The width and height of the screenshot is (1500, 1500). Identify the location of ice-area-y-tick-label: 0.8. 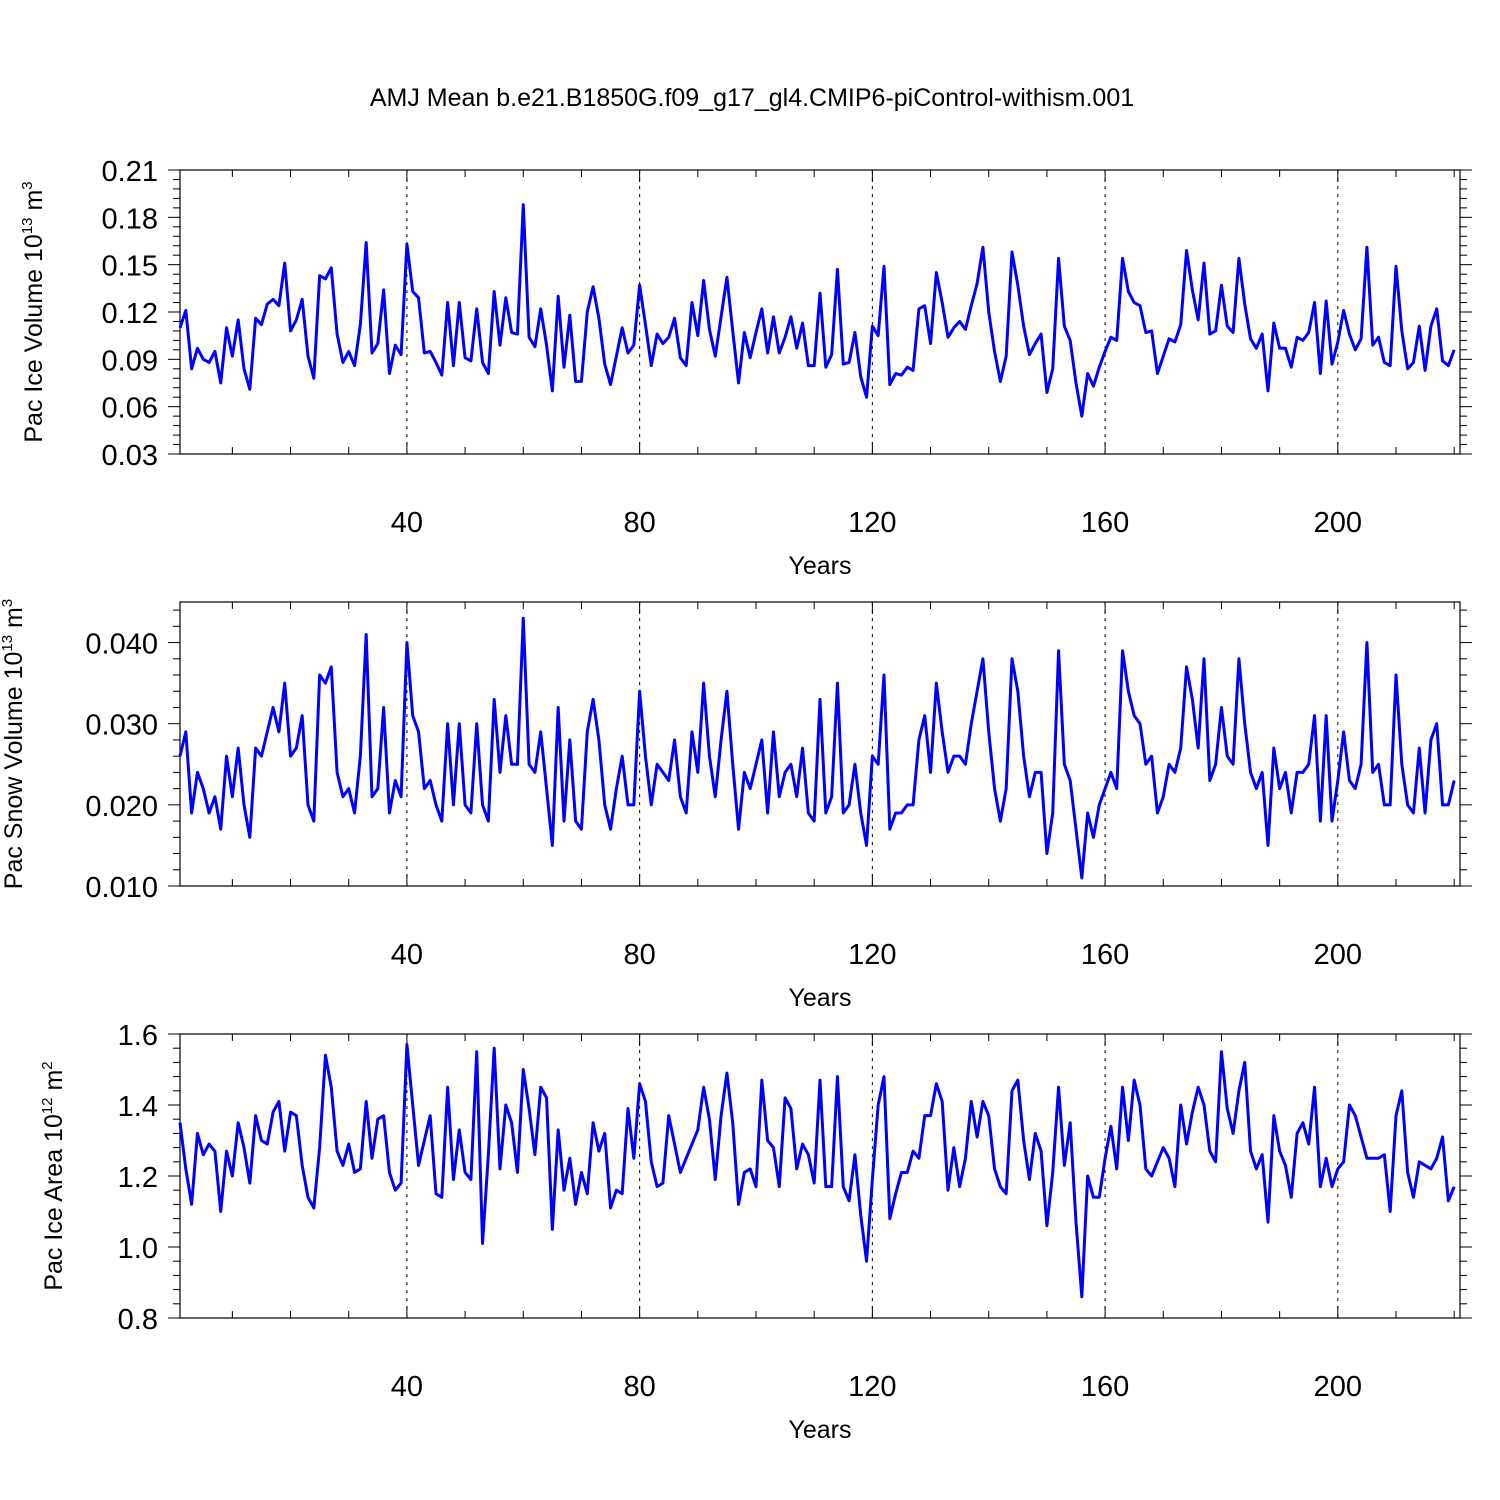
(138, 1320).